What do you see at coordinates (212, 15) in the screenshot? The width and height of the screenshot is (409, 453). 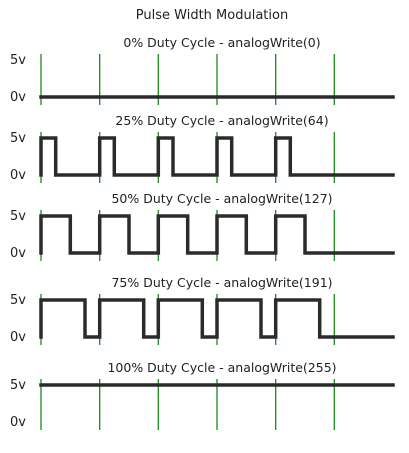 I see `chart-title: Pulse Width Modulation` at bounding box center [212, 15].